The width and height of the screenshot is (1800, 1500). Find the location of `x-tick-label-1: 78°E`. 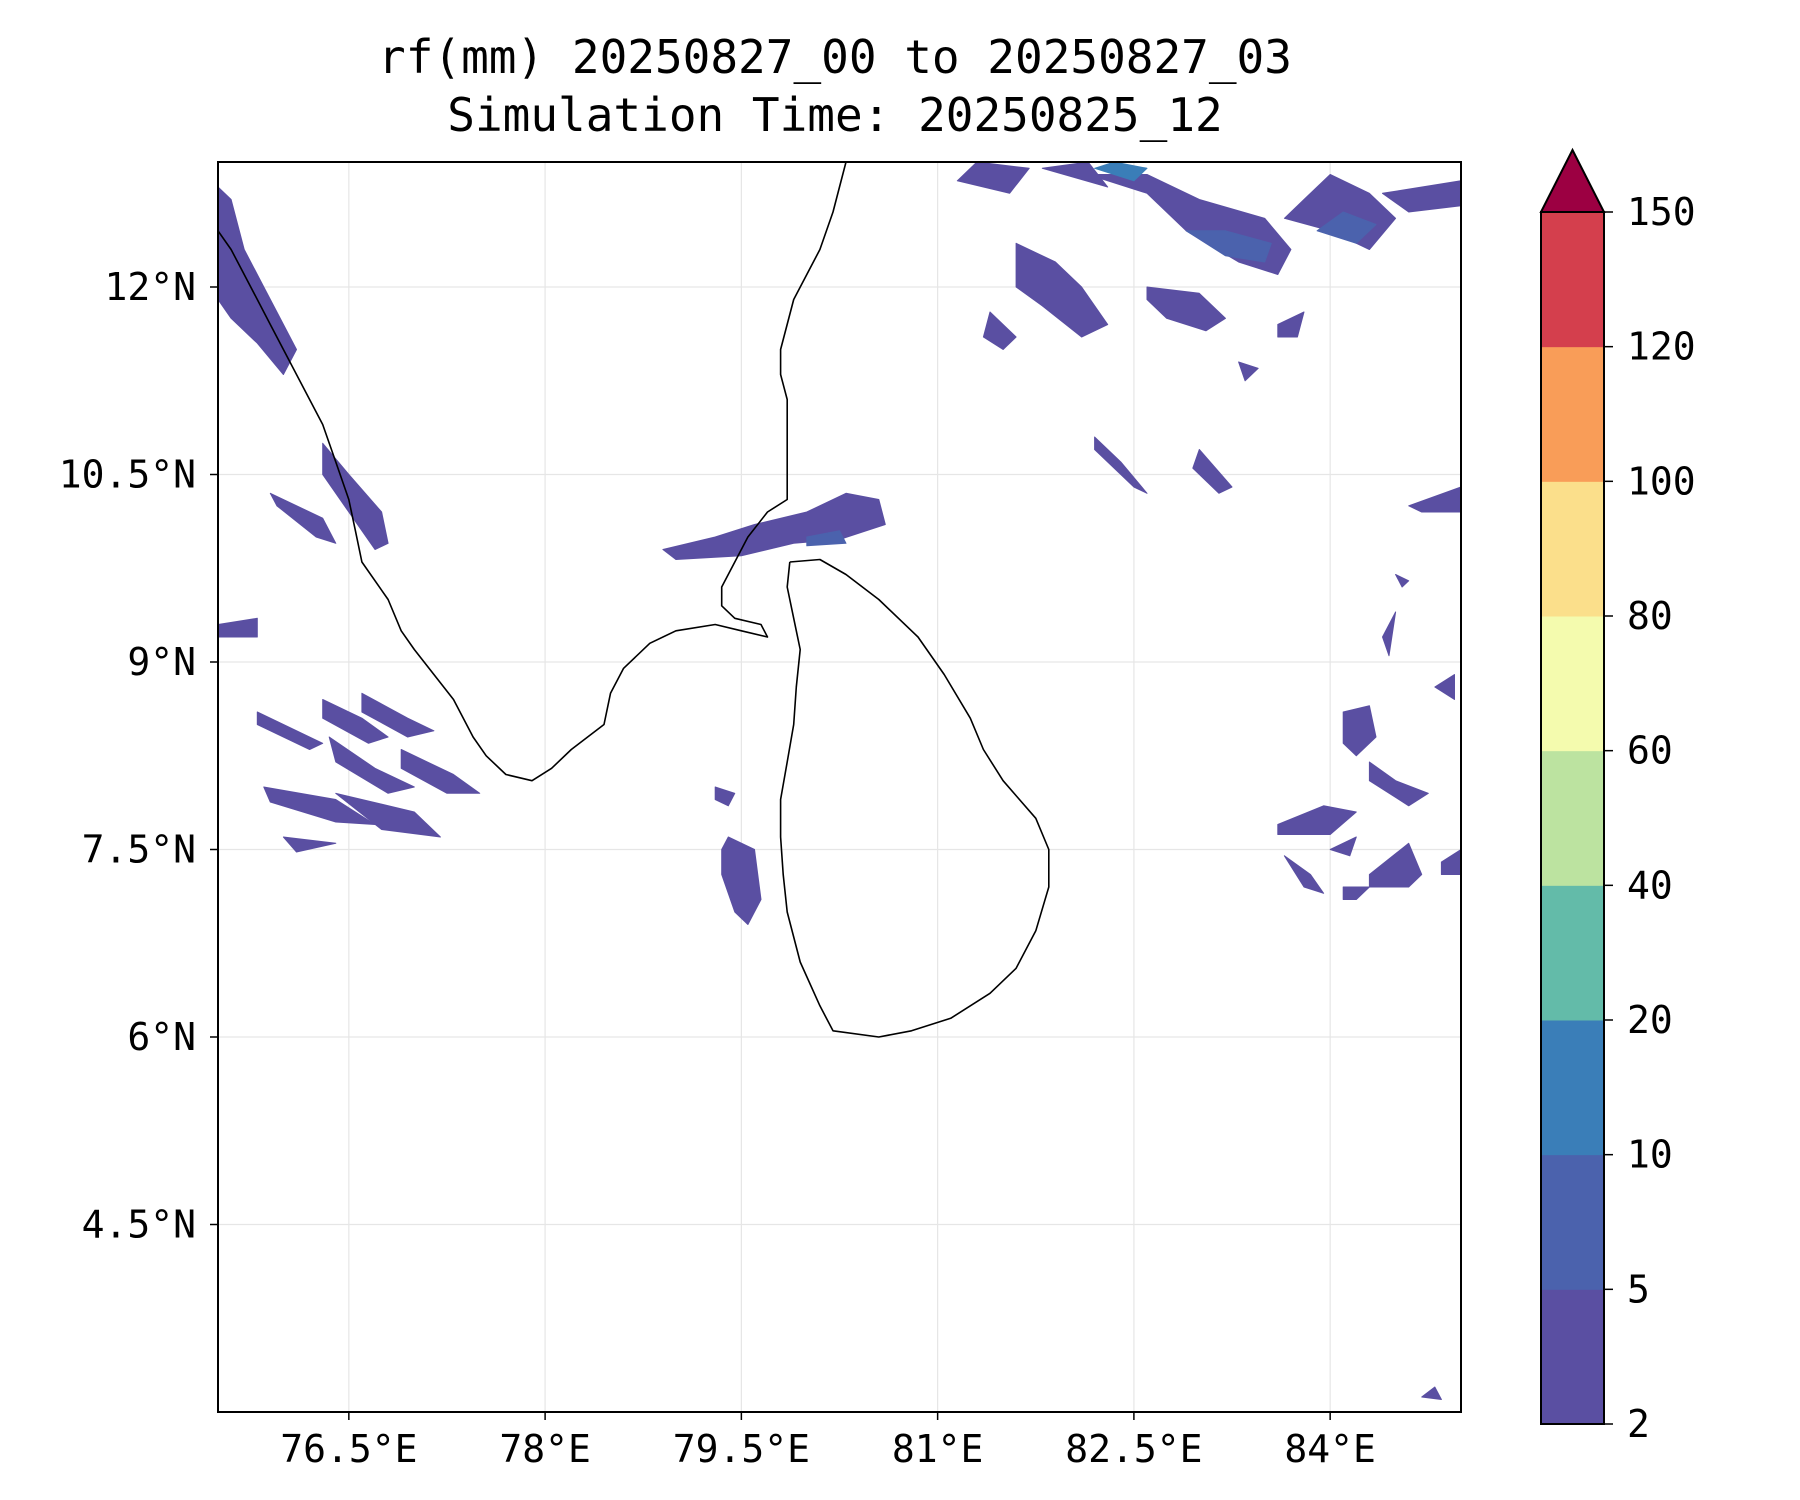

x-tick-label-1: 78°E is located at coordinates (545, 1449).